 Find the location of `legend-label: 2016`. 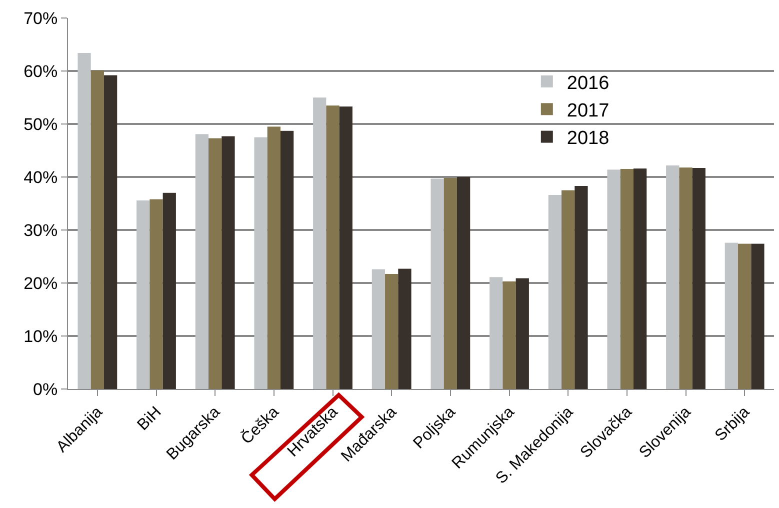

legend-label: 2016 is located at coordinates (588, 83).